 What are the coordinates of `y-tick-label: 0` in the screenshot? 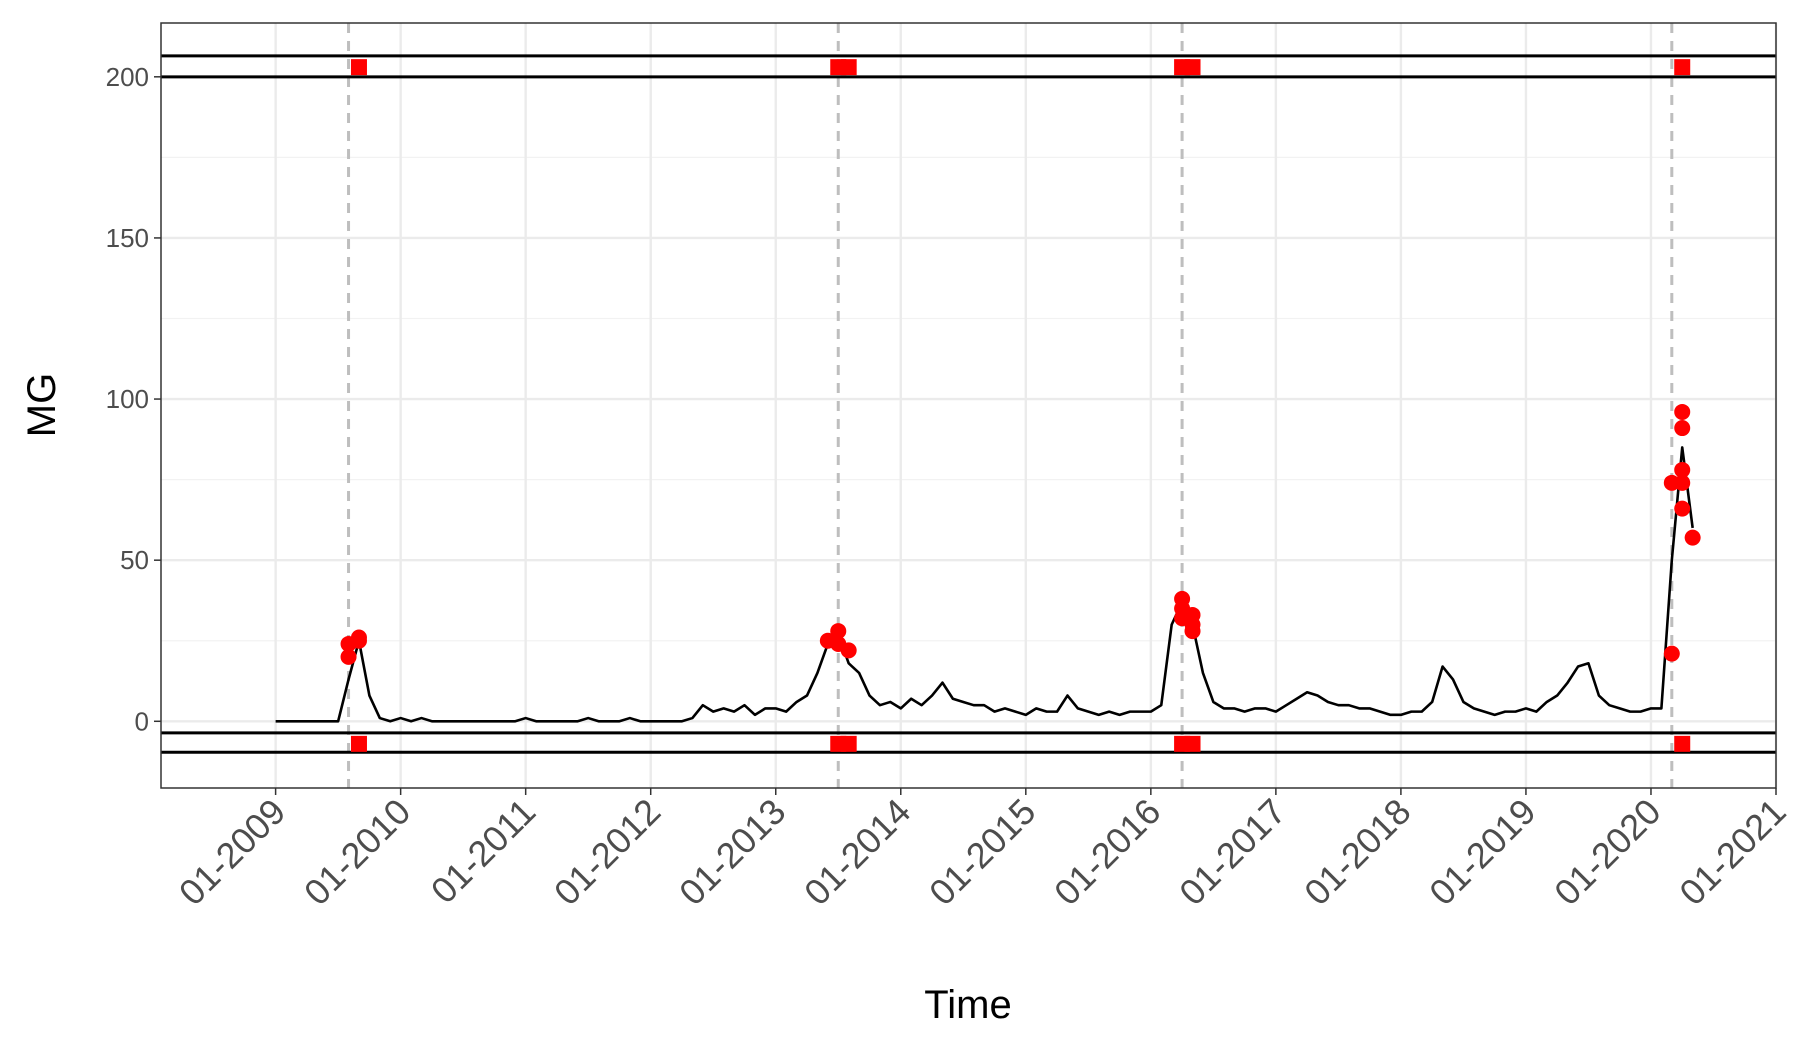 It's located at (142, 721).